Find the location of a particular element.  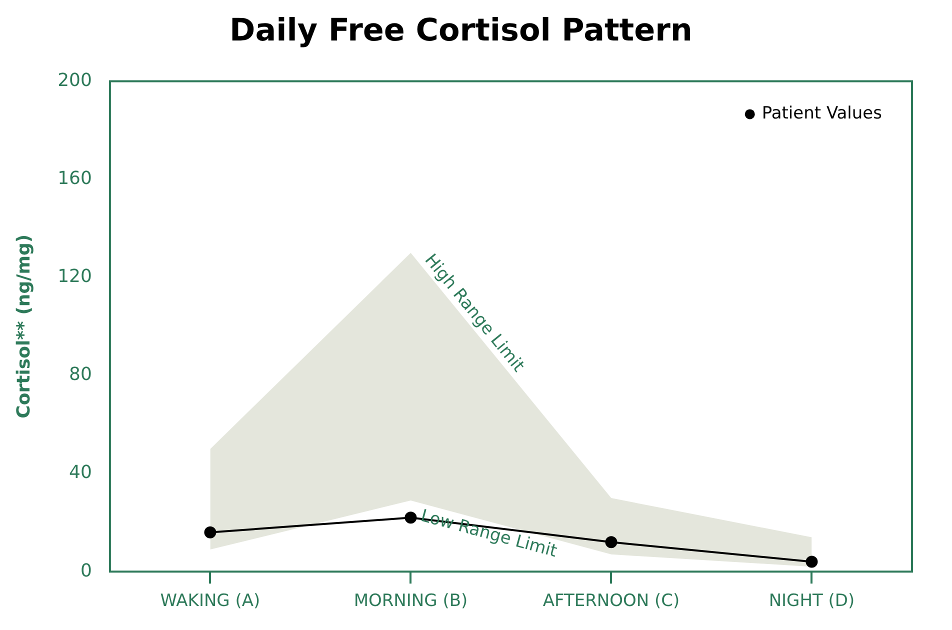

y-tick-label: 80 is located at coordinates (80, 375).